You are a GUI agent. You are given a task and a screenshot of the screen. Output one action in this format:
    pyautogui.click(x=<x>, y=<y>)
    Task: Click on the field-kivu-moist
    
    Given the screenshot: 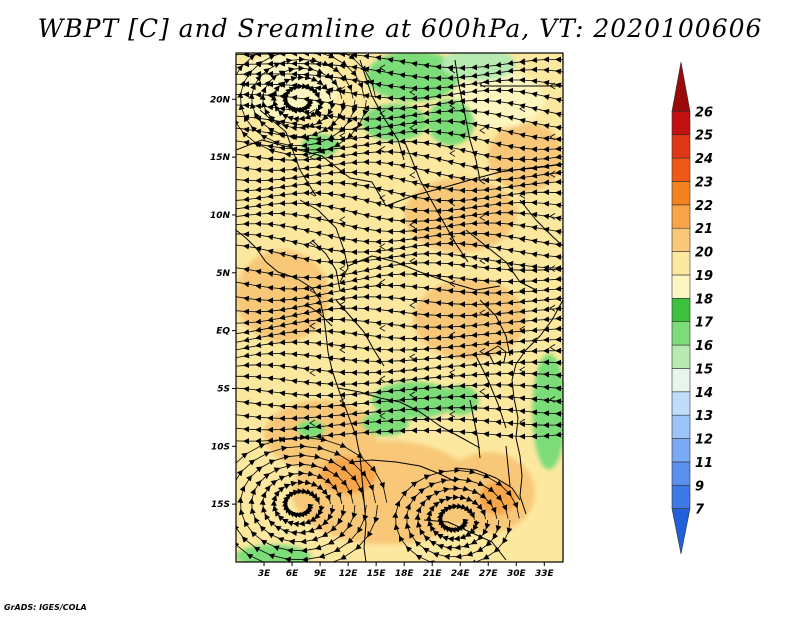 What is the action you would take?
    pyautogui.click(x=460, y=400)
    